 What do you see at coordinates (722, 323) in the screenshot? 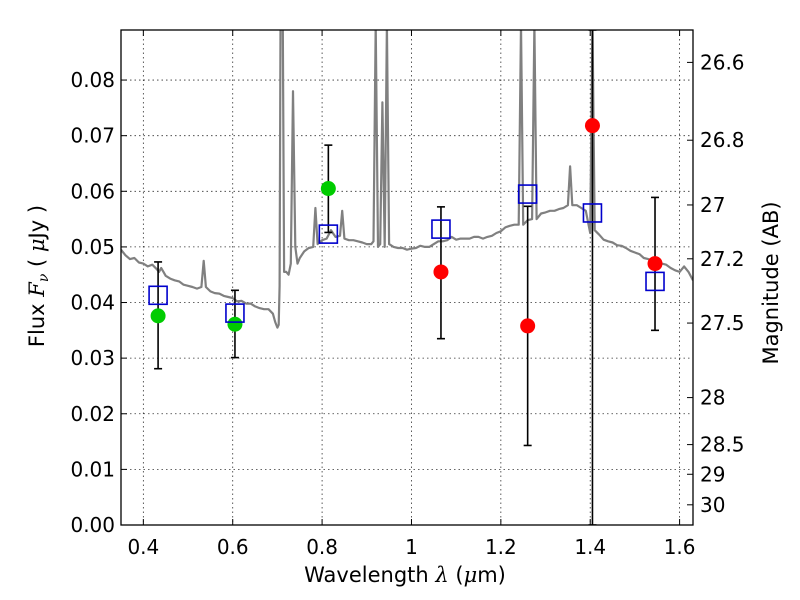
I see `right-tick-label: 27.5` at bounding box center [722, 323].